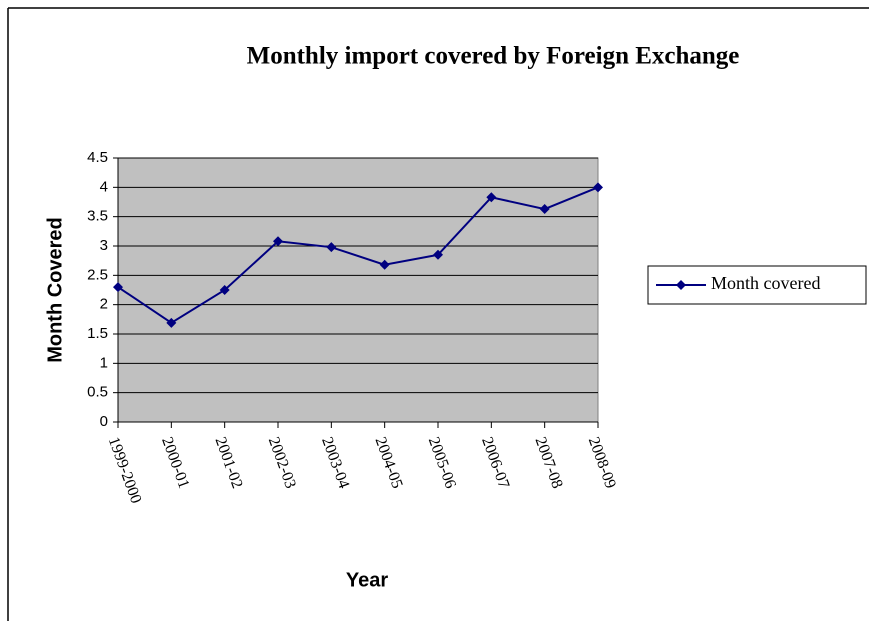 The width and height of the screenshot is (869, 621). I want to click on y-tick-label: 1, so click(104, 362).